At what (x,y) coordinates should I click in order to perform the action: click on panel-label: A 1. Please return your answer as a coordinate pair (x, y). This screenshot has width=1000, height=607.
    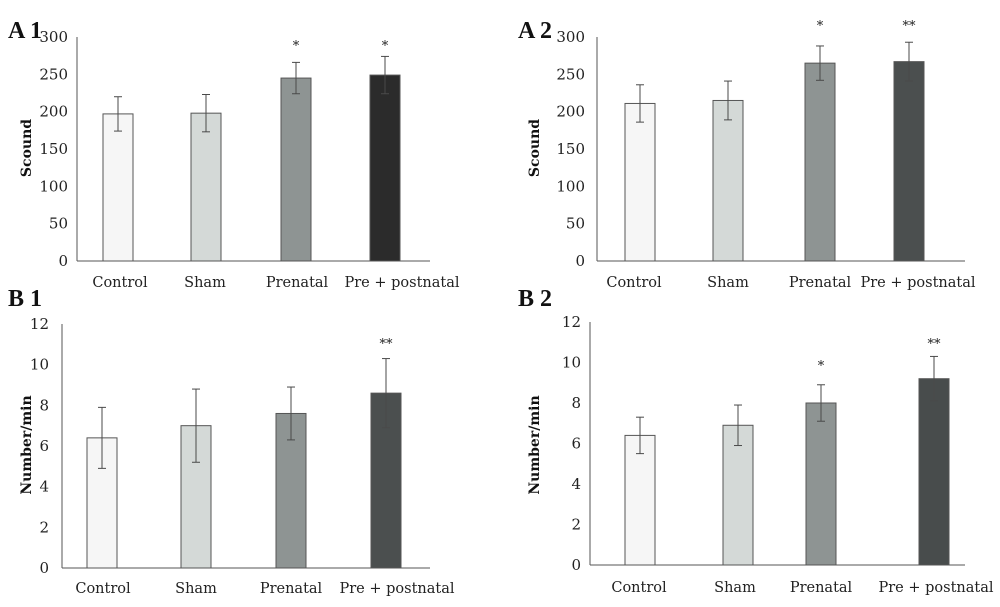
    Looking at the image, I should click on (25, 31).